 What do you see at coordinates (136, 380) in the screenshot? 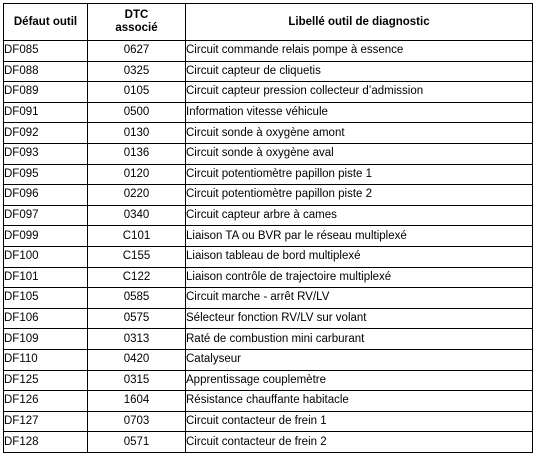
I see `cell-dtc-associe: 0315` at bounding box center [136, 380].